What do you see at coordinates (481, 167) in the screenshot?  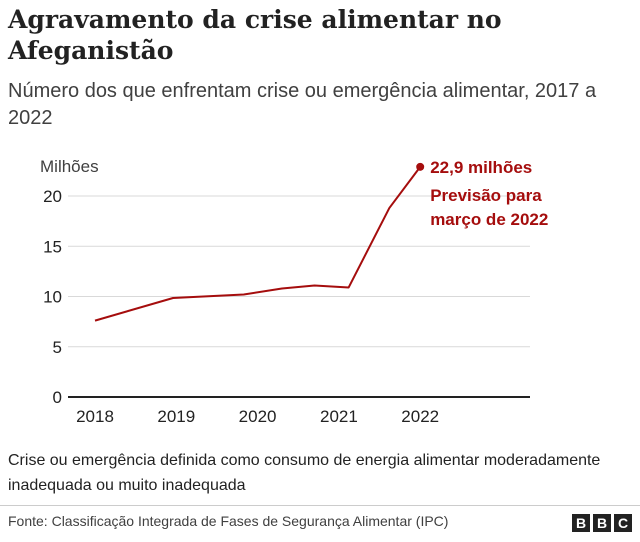 I see `annotation-value: 22,9 milhões` at bounding box center [481, 167].